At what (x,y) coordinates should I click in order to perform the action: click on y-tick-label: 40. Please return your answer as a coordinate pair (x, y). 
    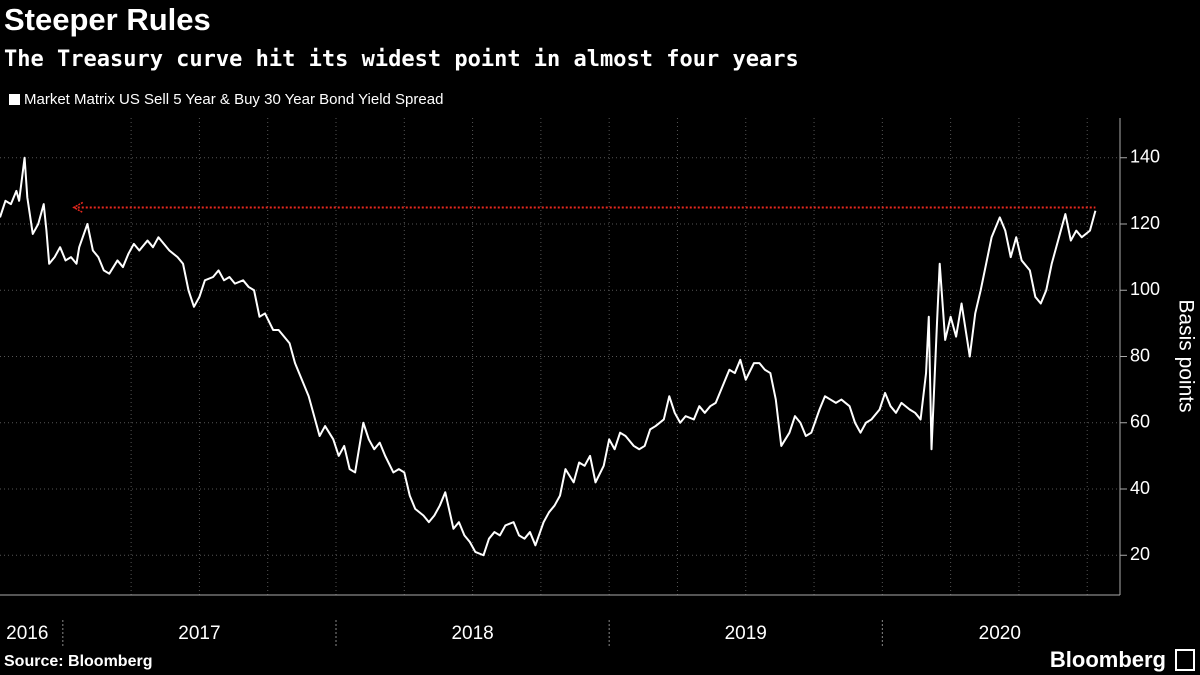
    Looking at the image, I should click on (1140, 488).